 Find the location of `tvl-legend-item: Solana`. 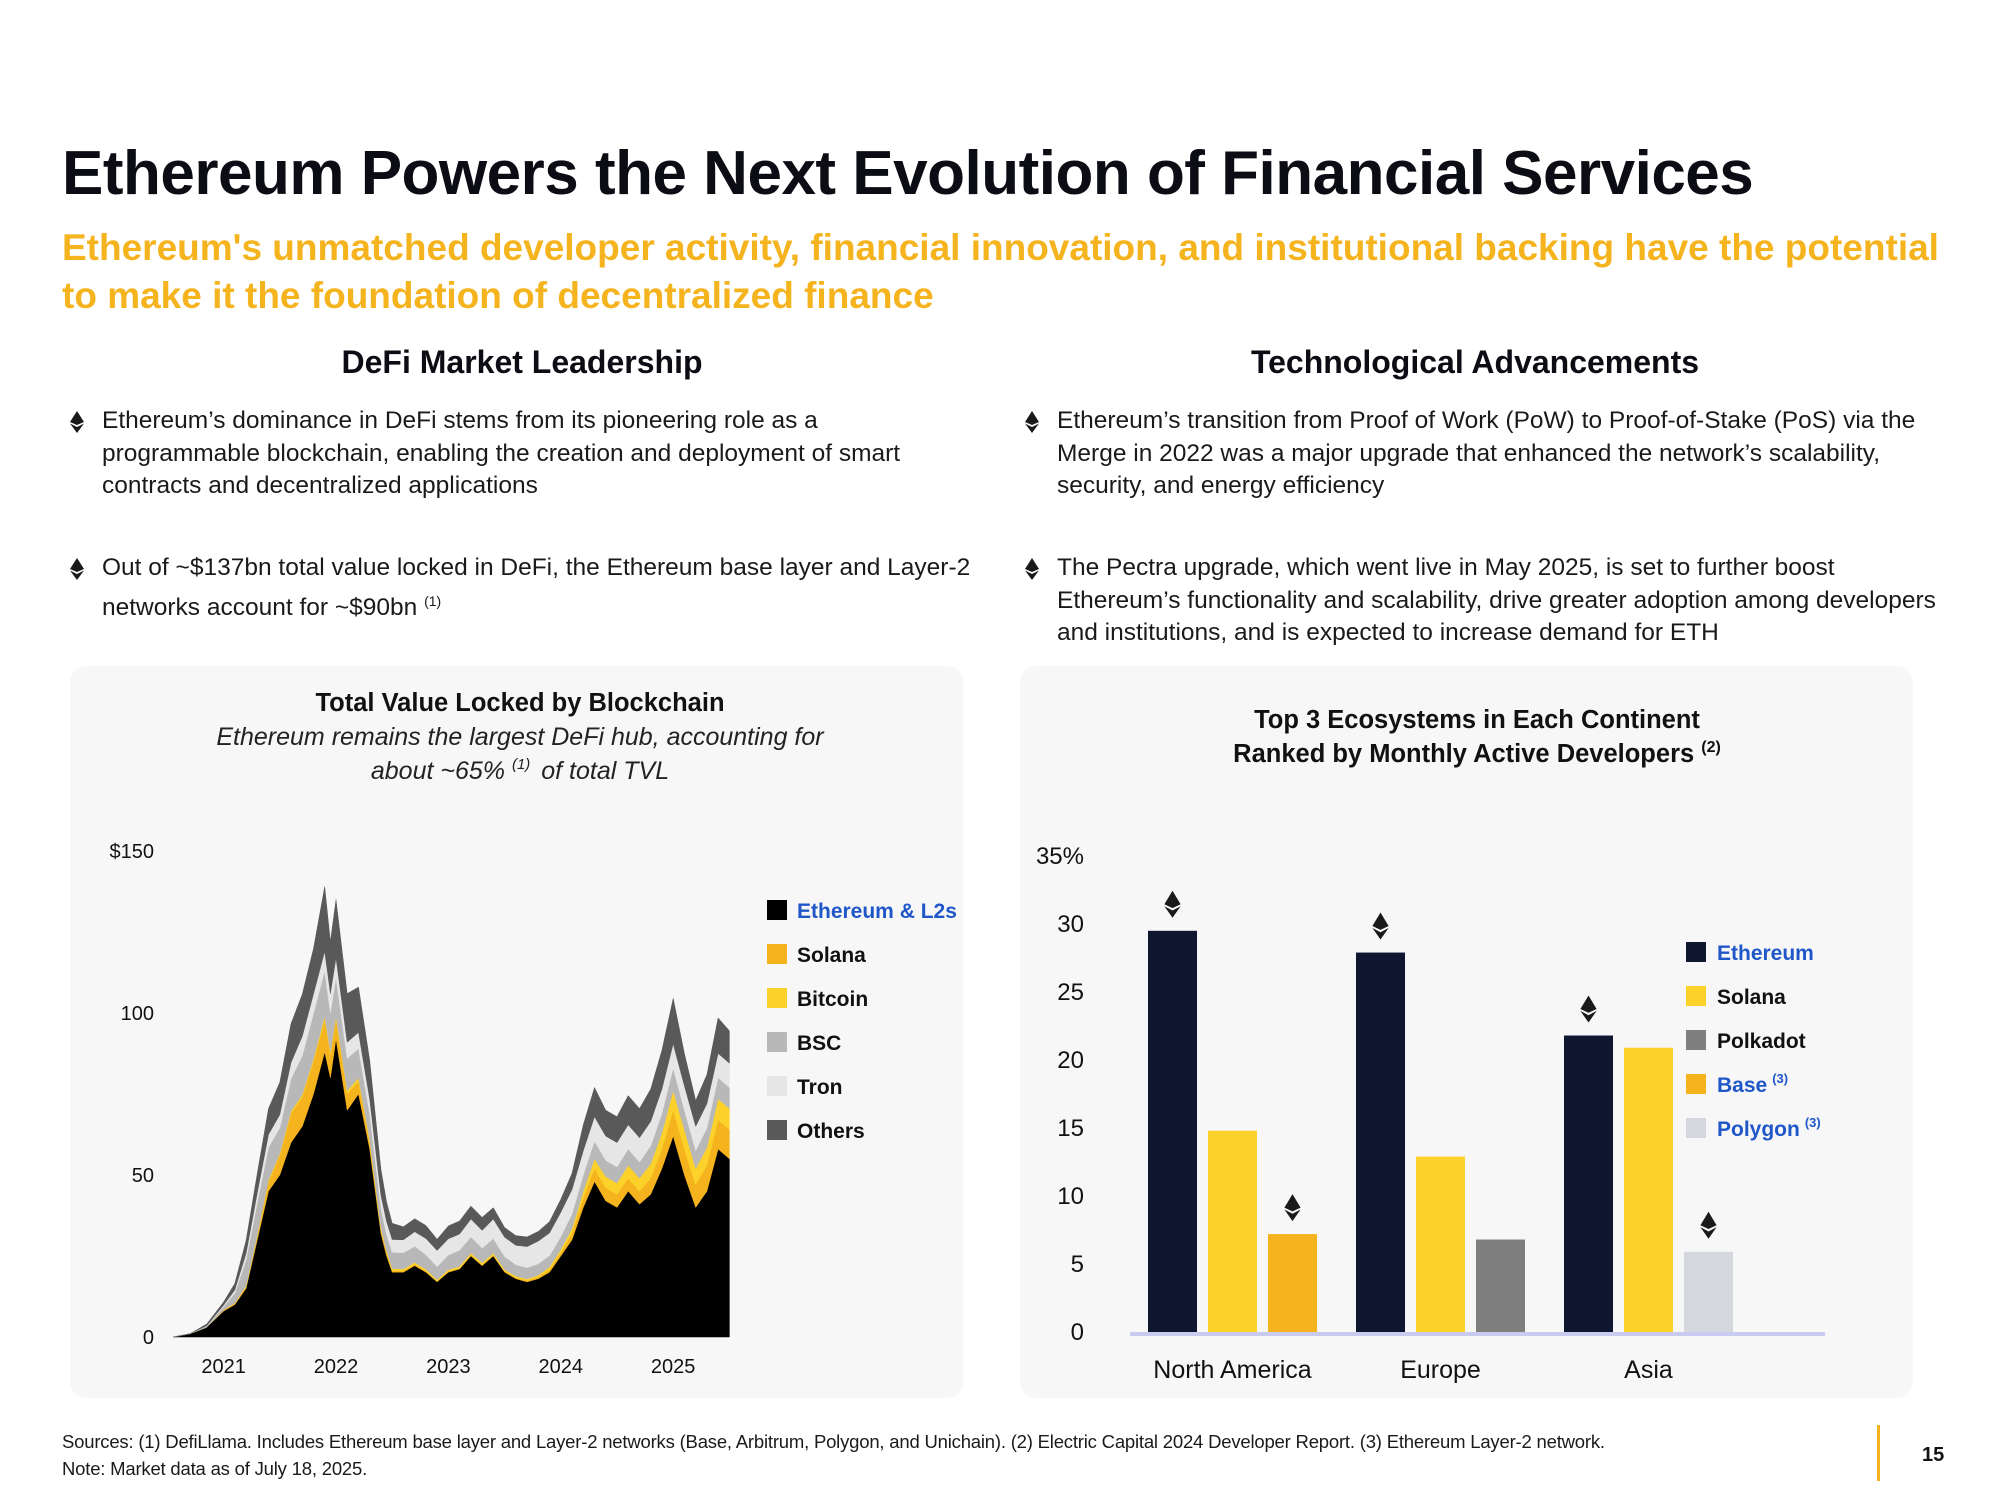

tvl-legend-item: Solana is located at coordinates (816, 955).